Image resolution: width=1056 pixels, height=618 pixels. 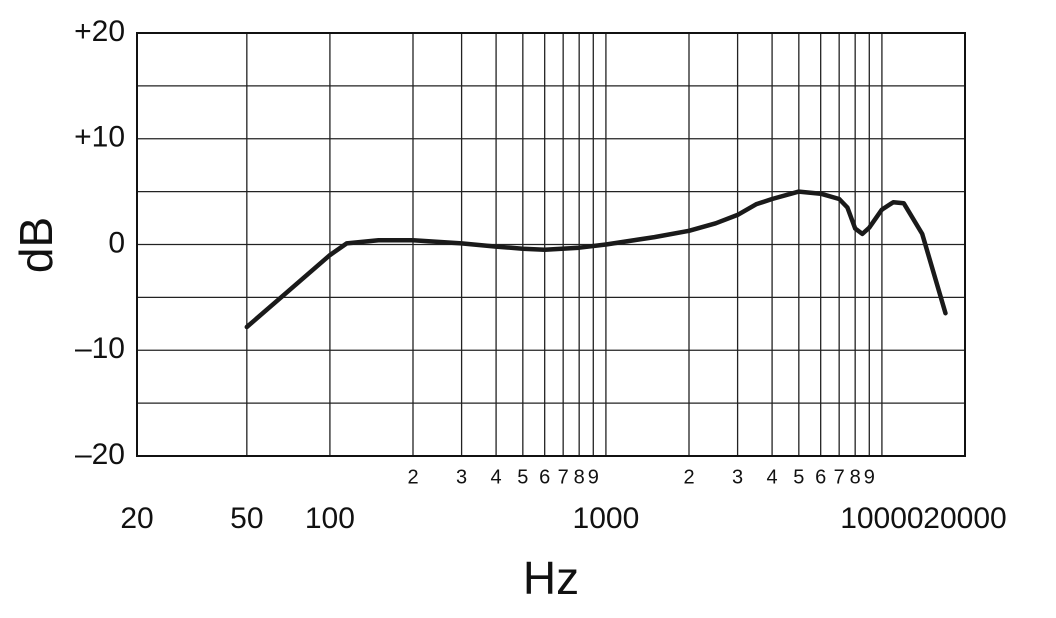 I want to click on x-axis-label: Hz, so click(x=551, y=578).